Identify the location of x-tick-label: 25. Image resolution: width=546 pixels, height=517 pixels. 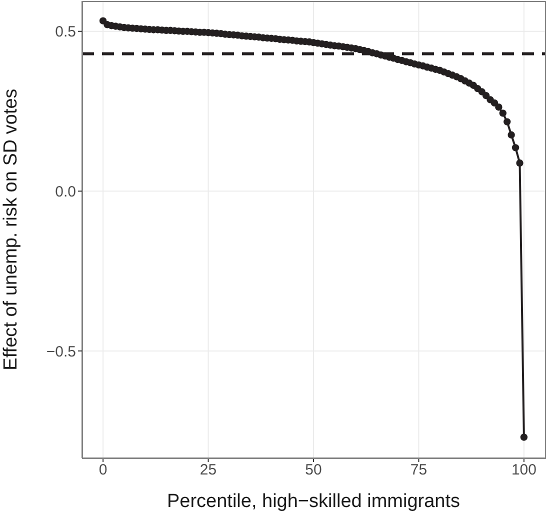
(208, 470).